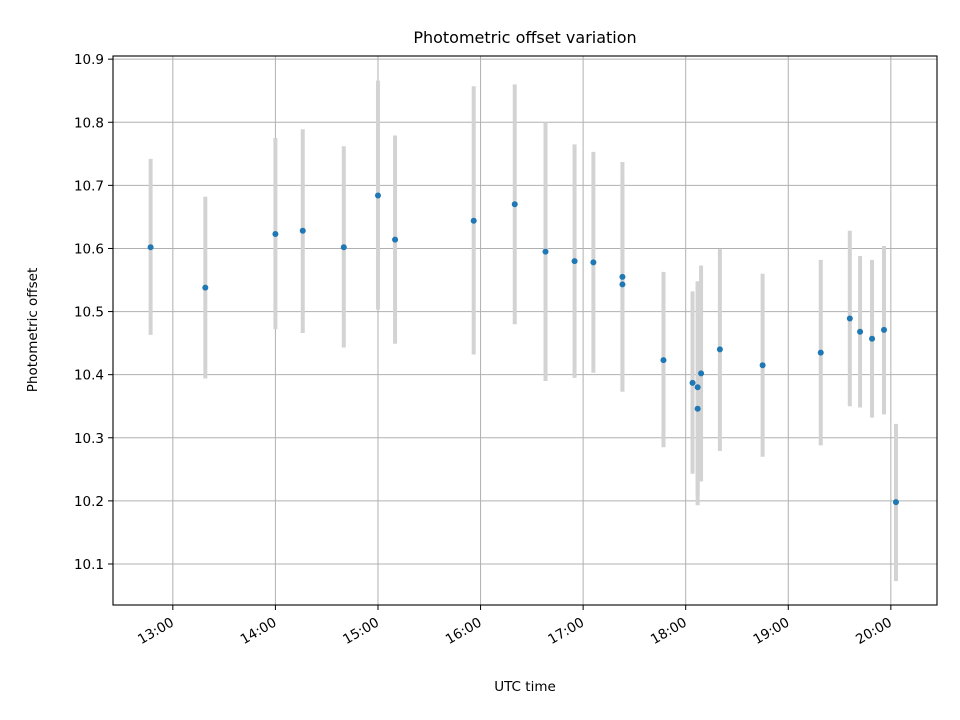 This screenshot has width=960, height=720. I want to click on x-axis-label: UTC time, so click(525, 687).